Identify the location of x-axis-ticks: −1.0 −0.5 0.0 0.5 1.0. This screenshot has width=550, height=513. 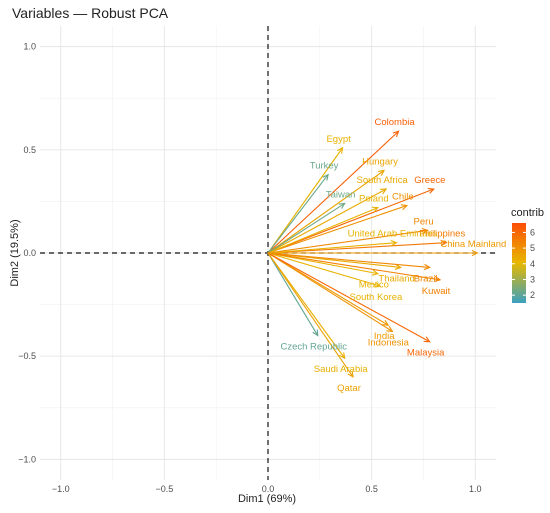
(267, 489).